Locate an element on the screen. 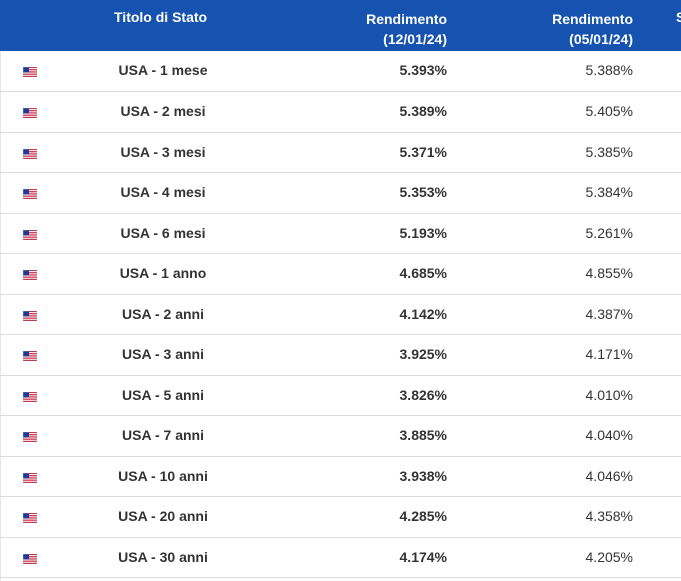  table-left-border is located at coordinates (0, 316).